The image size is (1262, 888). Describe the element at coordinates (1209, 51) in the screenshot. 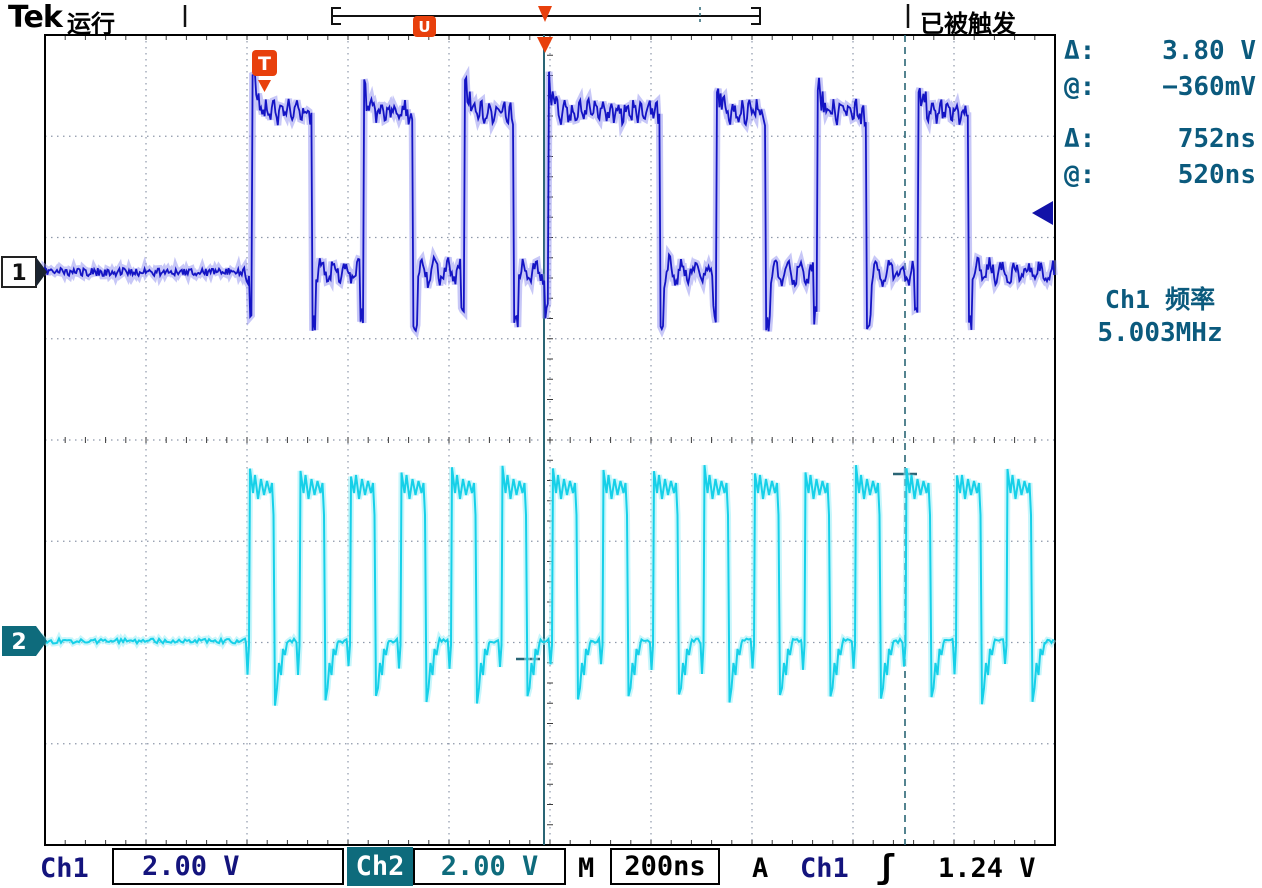

I see `delta-voltage-value: 3.80 V` at that location.